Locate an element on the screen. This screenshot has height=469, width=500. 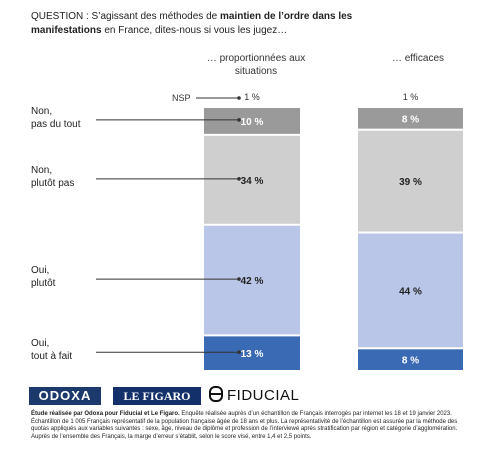
data-label: 13 % is located at coordinates (252, 354).